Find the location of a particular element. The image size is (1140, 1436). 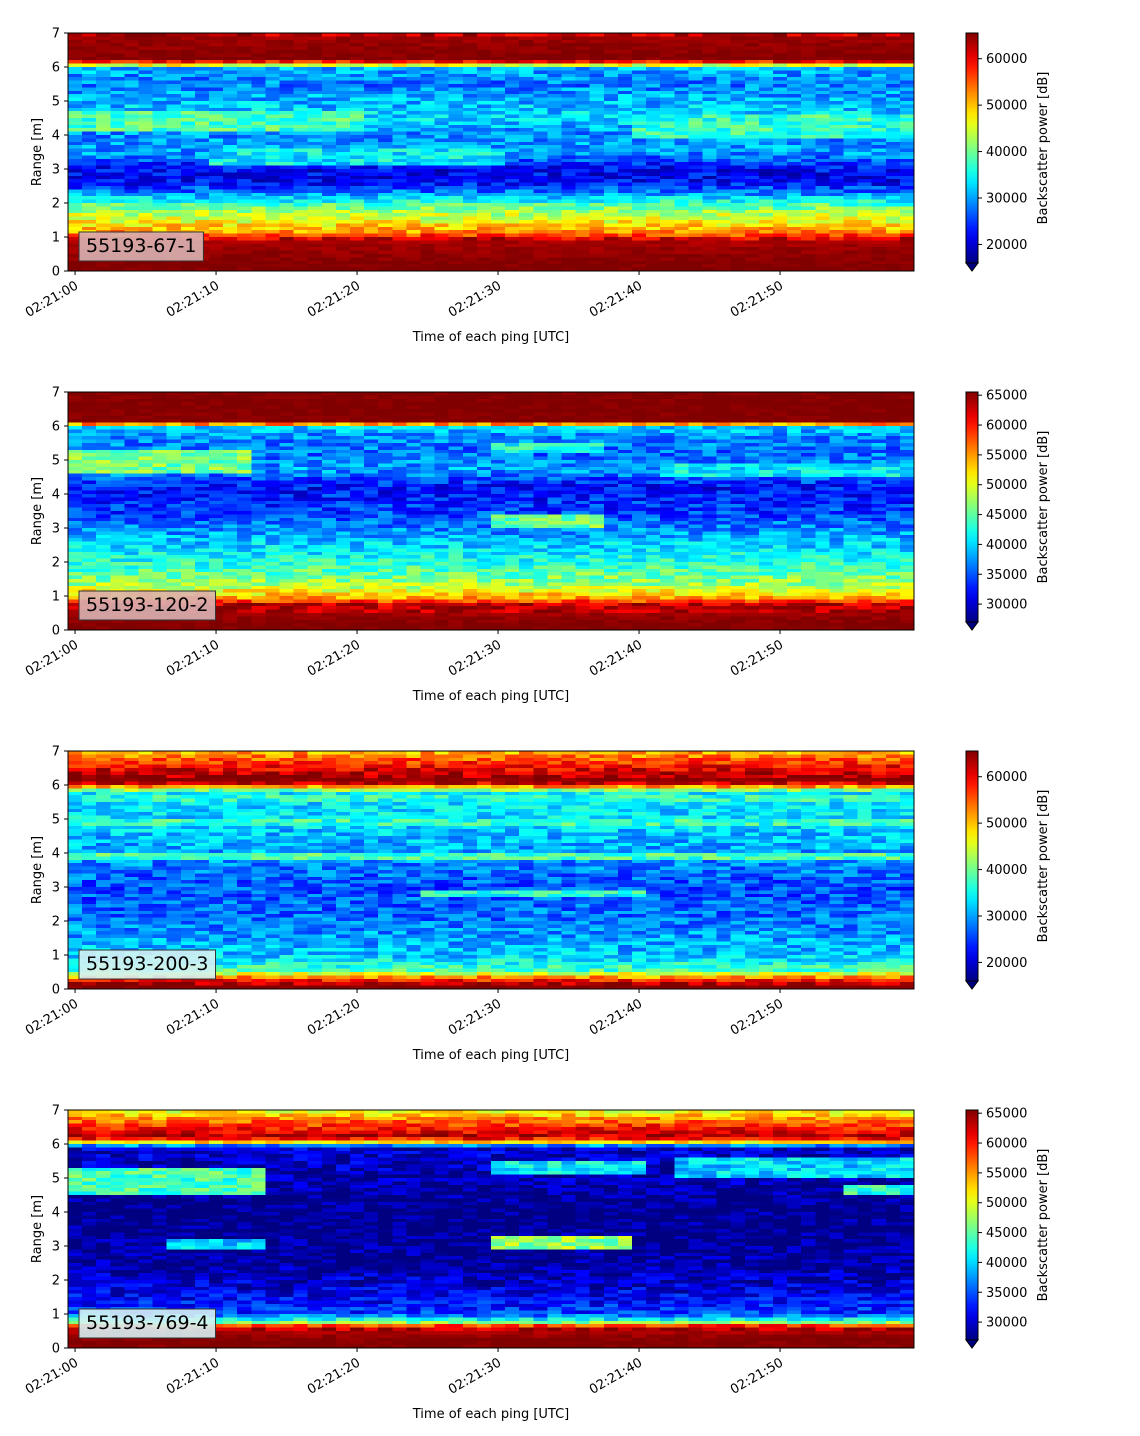

heatmap-cells is located at coordinates (491, 1229).